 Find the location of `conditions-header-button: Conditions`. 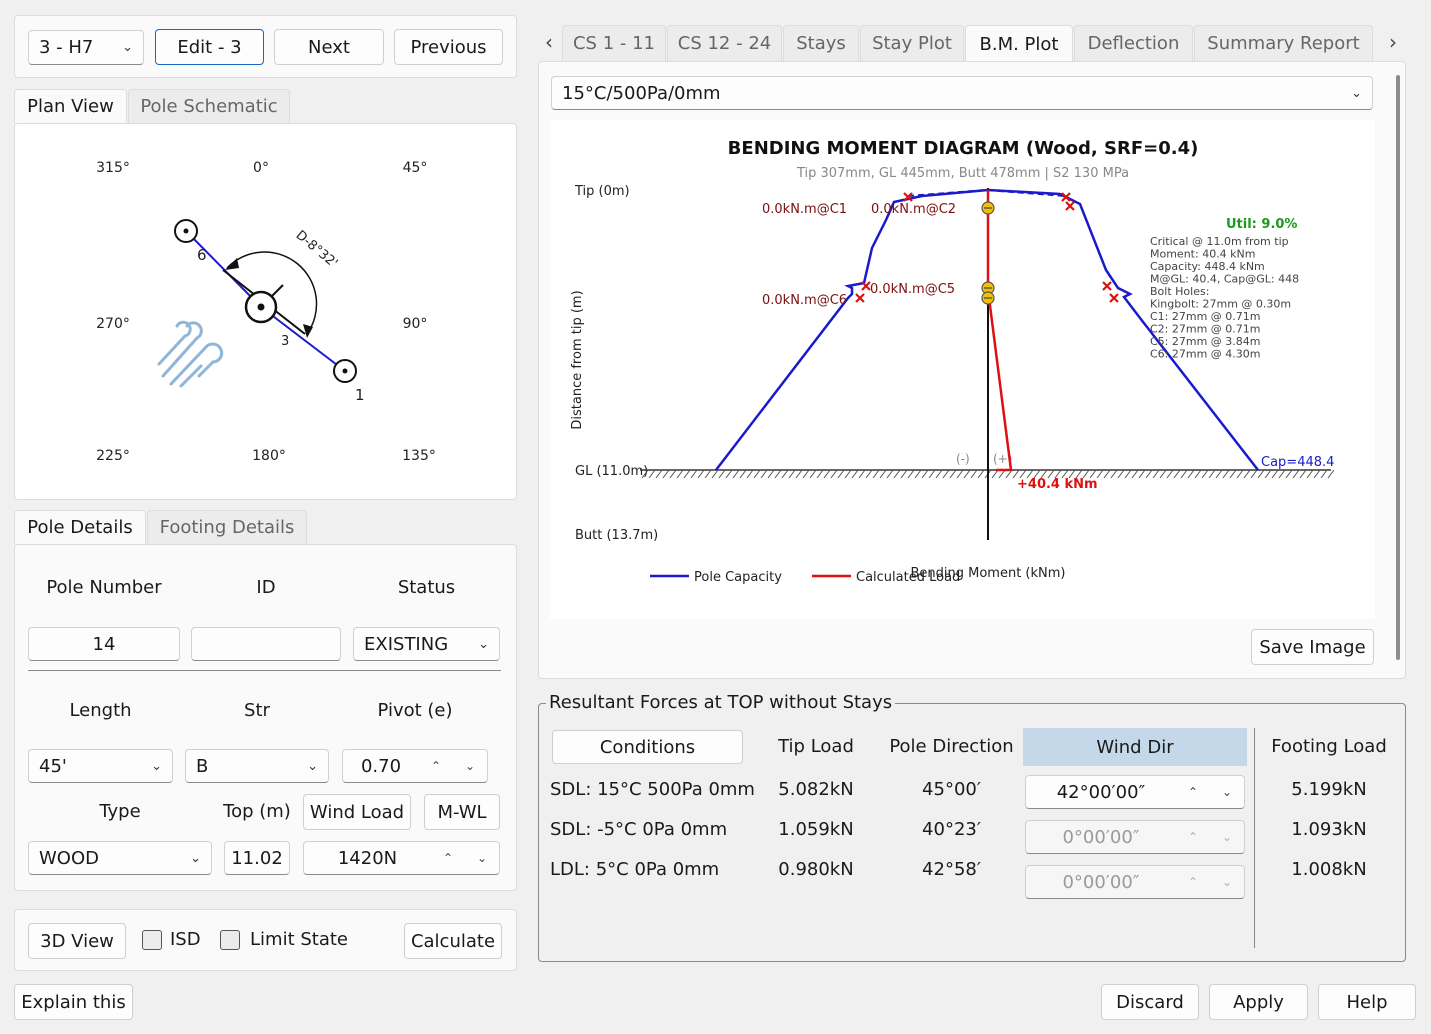

conditions-header-button: Conditions is located at coordinates (647, 747).